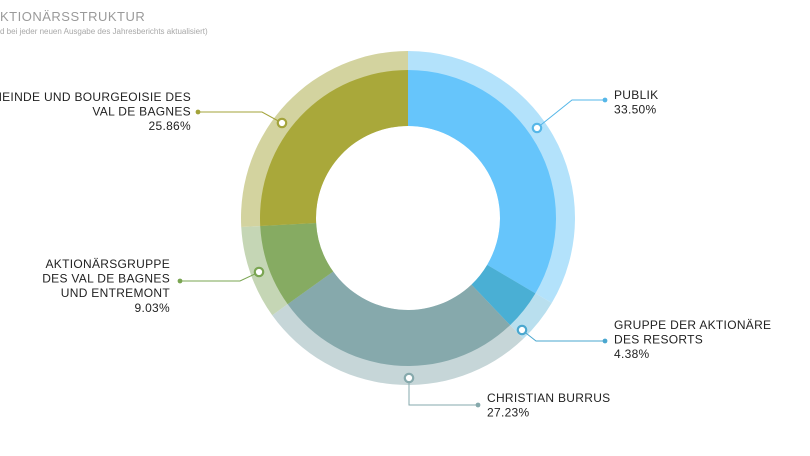 The height and width of the screenshot is (456, 810). What do you see at coordinates (107, 264) in the screenshot?
I see `slice-label: AKTIONÄRSGRUPPE` at bounding box center [107, 264].